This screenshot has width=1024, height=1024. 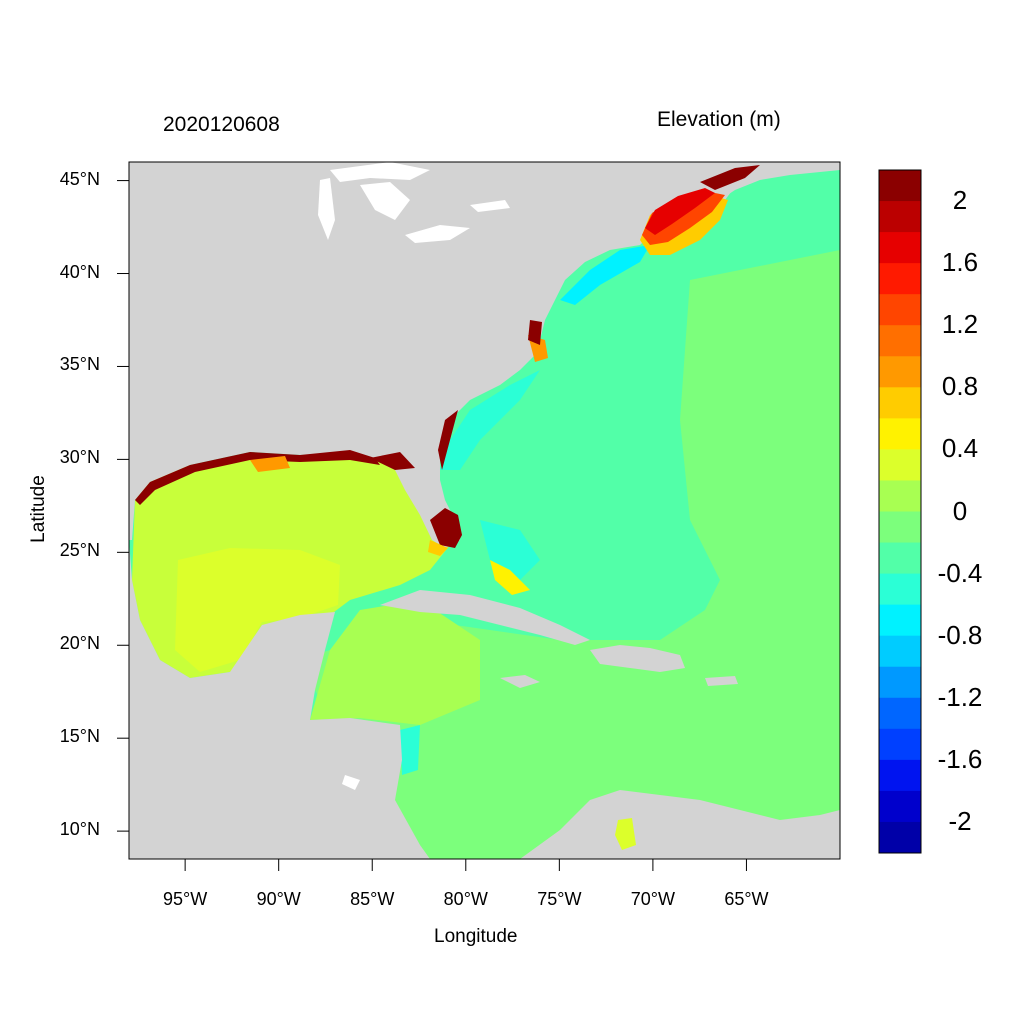 What do you see at coordinates (438, 548) in the screenshot?
I see `surge-florida-keys` at bounding box center [438, 548].